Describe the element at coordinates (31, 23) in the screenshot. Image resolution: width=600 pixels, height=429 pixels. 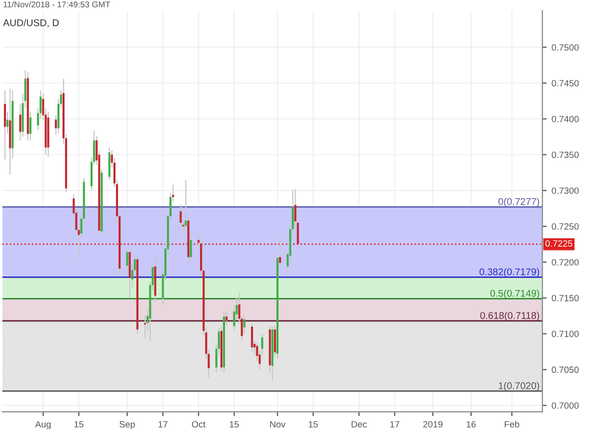
I see `text: AUD/USD, D` at that location.